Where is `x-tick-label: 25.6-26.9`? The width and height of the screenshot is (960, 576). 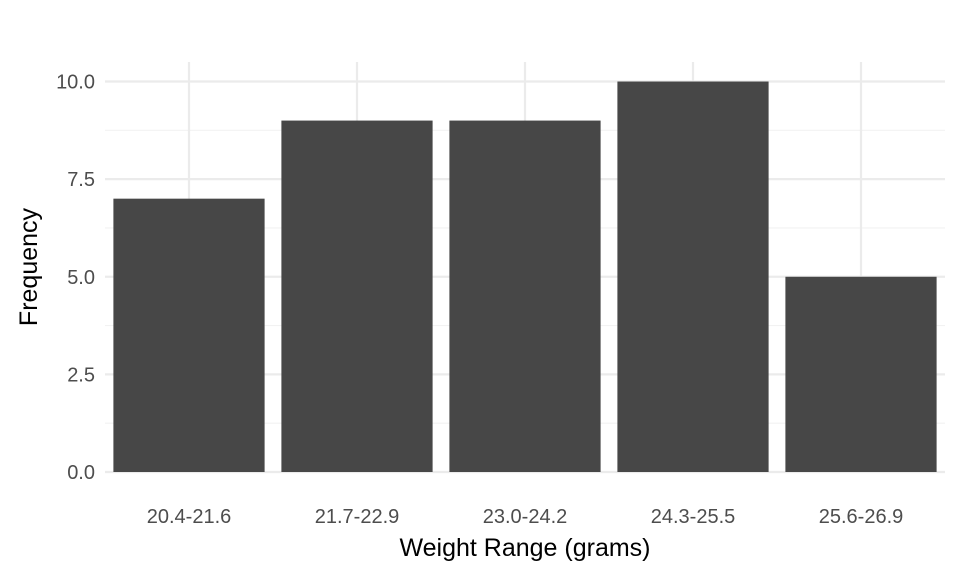
x-tick-label: 25.6-26.9 is located at coordinates (861, 517).